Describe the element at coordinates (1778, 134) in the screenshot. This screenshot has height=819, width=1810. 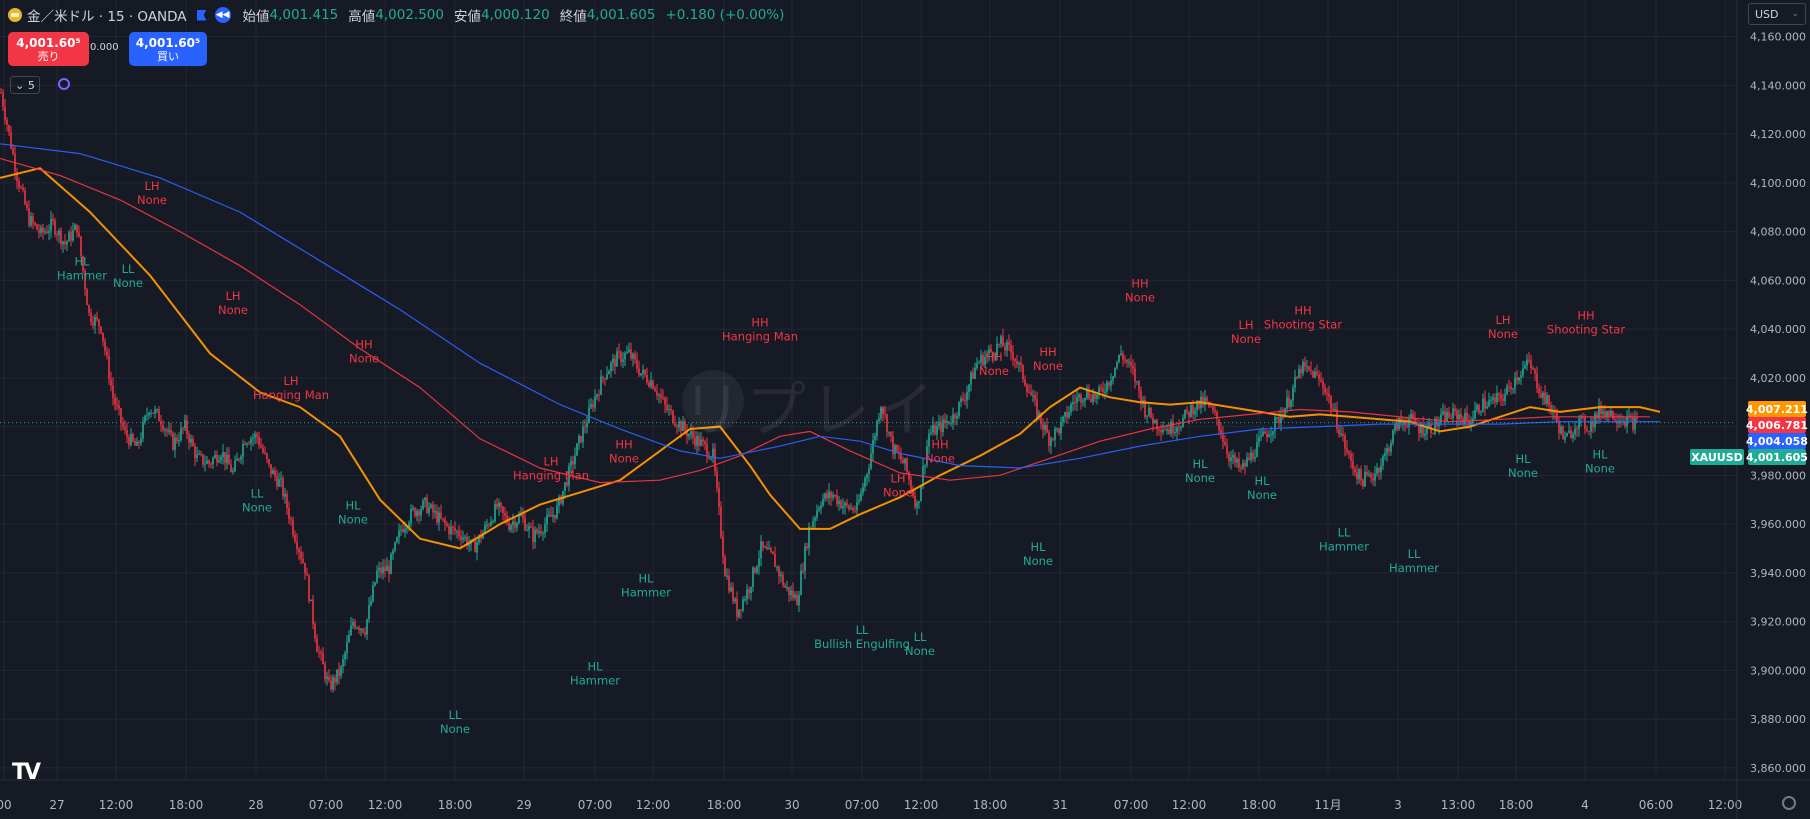
I see `y-tick-label: 4,120.000` at that location.